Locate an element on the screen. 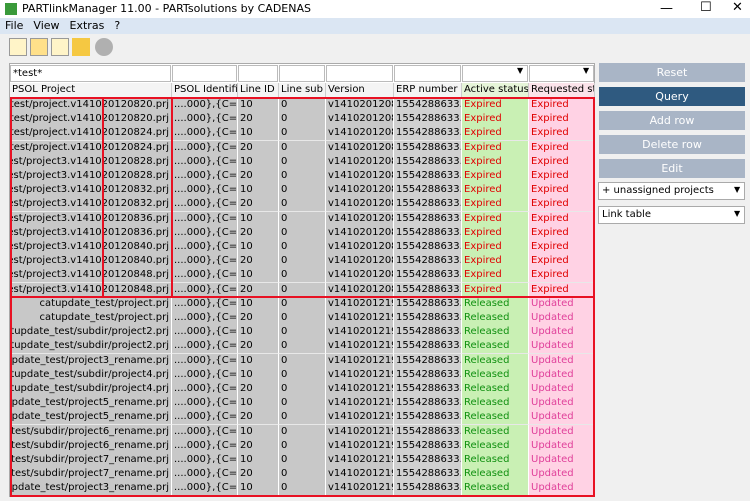  column-header: Line sub ID is located at coordinates (302, 90).